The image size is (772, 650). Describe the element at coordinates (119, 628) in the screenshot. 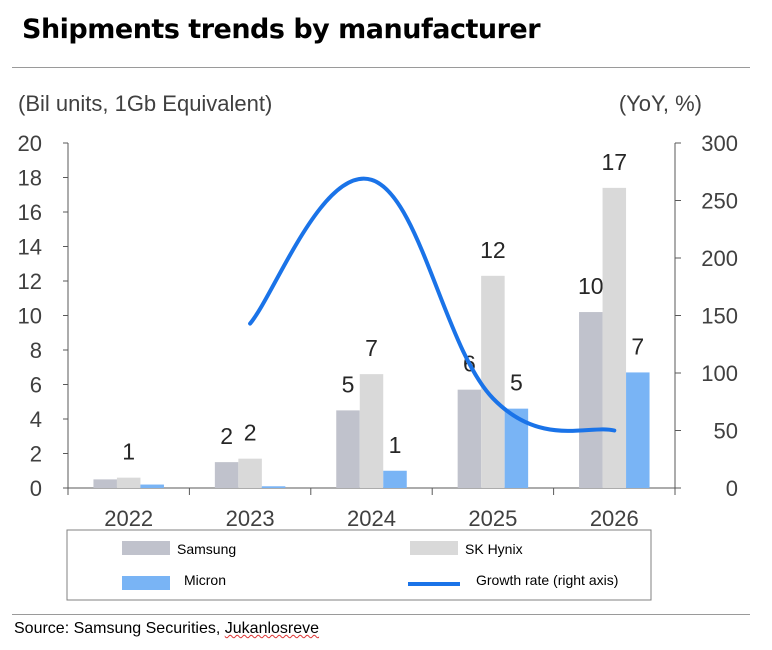

I see `source-prefix: Source: Samsung Securities,` at that location.